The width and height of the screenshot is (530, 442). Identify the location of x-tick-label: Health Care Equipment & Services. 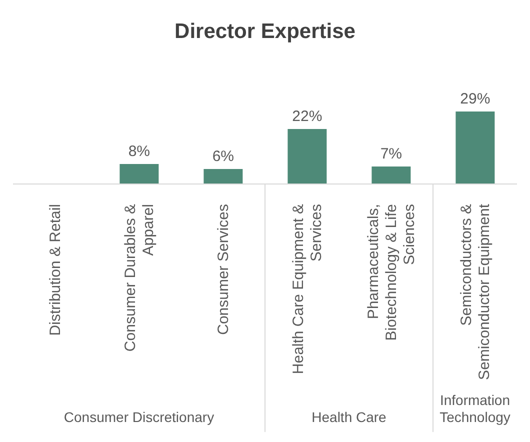
(307, 289).